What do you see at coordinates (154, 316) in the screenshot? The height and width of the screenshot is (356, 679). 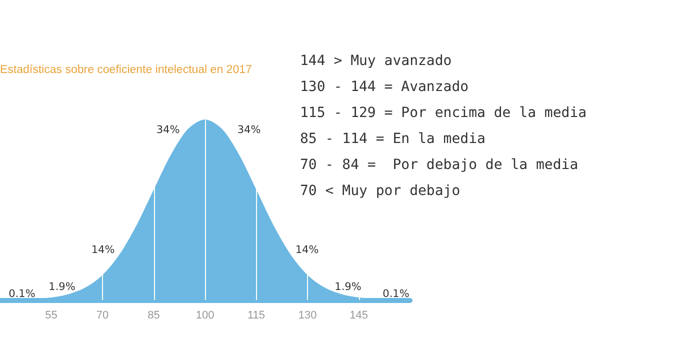 I see `x-tick-label: 85` at bounding box center [154, 316].